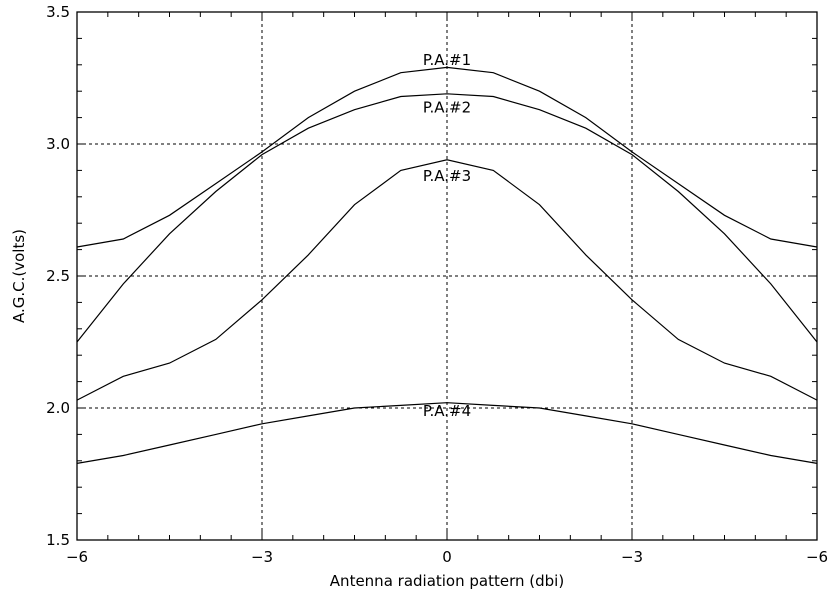  Describe the element at coordinates (447, 433) in the screenshot. I see `series-line-pa4` at that location.